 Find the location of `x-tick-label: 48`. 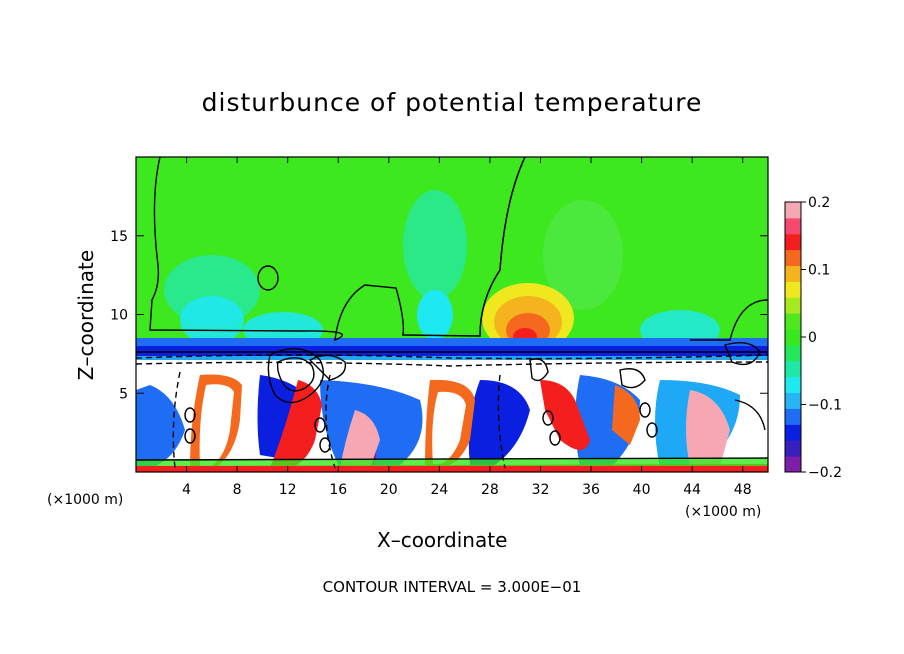

x-tick-label: 48 is located at coordinates (743, 490).